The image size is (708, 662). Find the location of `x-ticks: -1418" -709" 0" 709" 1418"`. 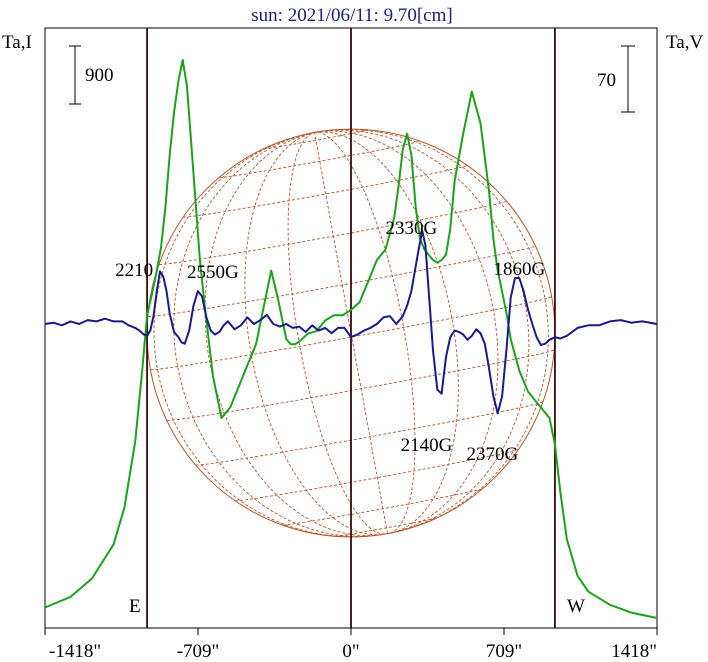

x-ticks: -1418" -709" 0" 709" 1418" is located at coordinates (351, 645).